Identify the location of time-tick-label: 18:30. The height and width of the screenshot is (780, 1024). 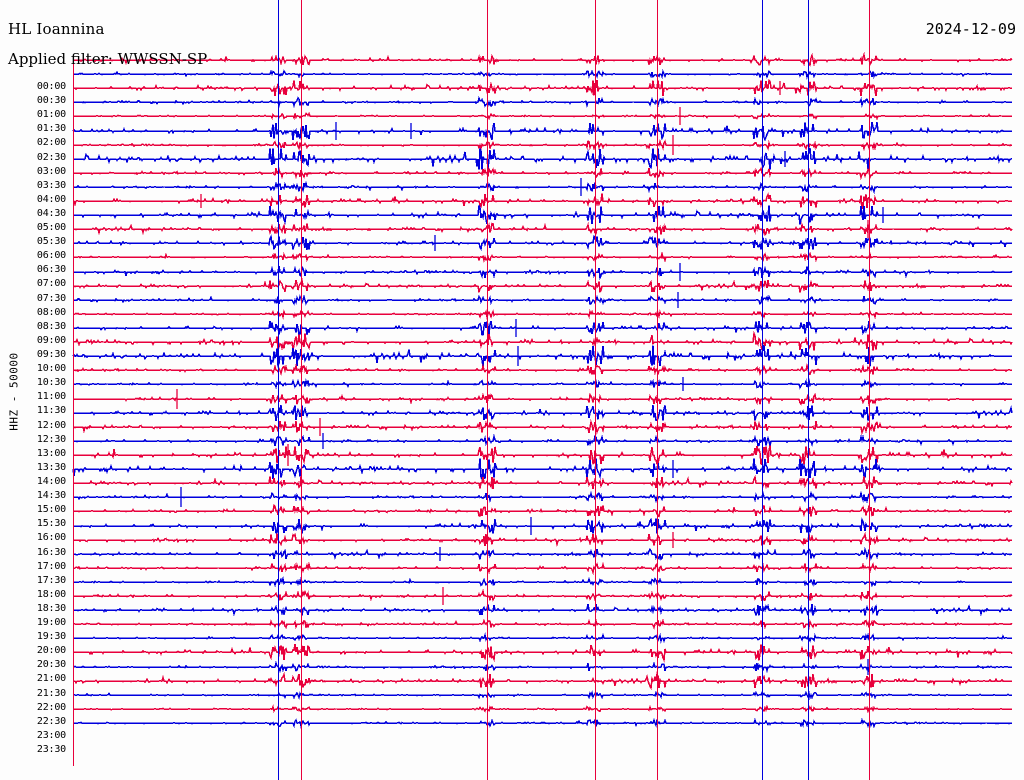
(51, 608).